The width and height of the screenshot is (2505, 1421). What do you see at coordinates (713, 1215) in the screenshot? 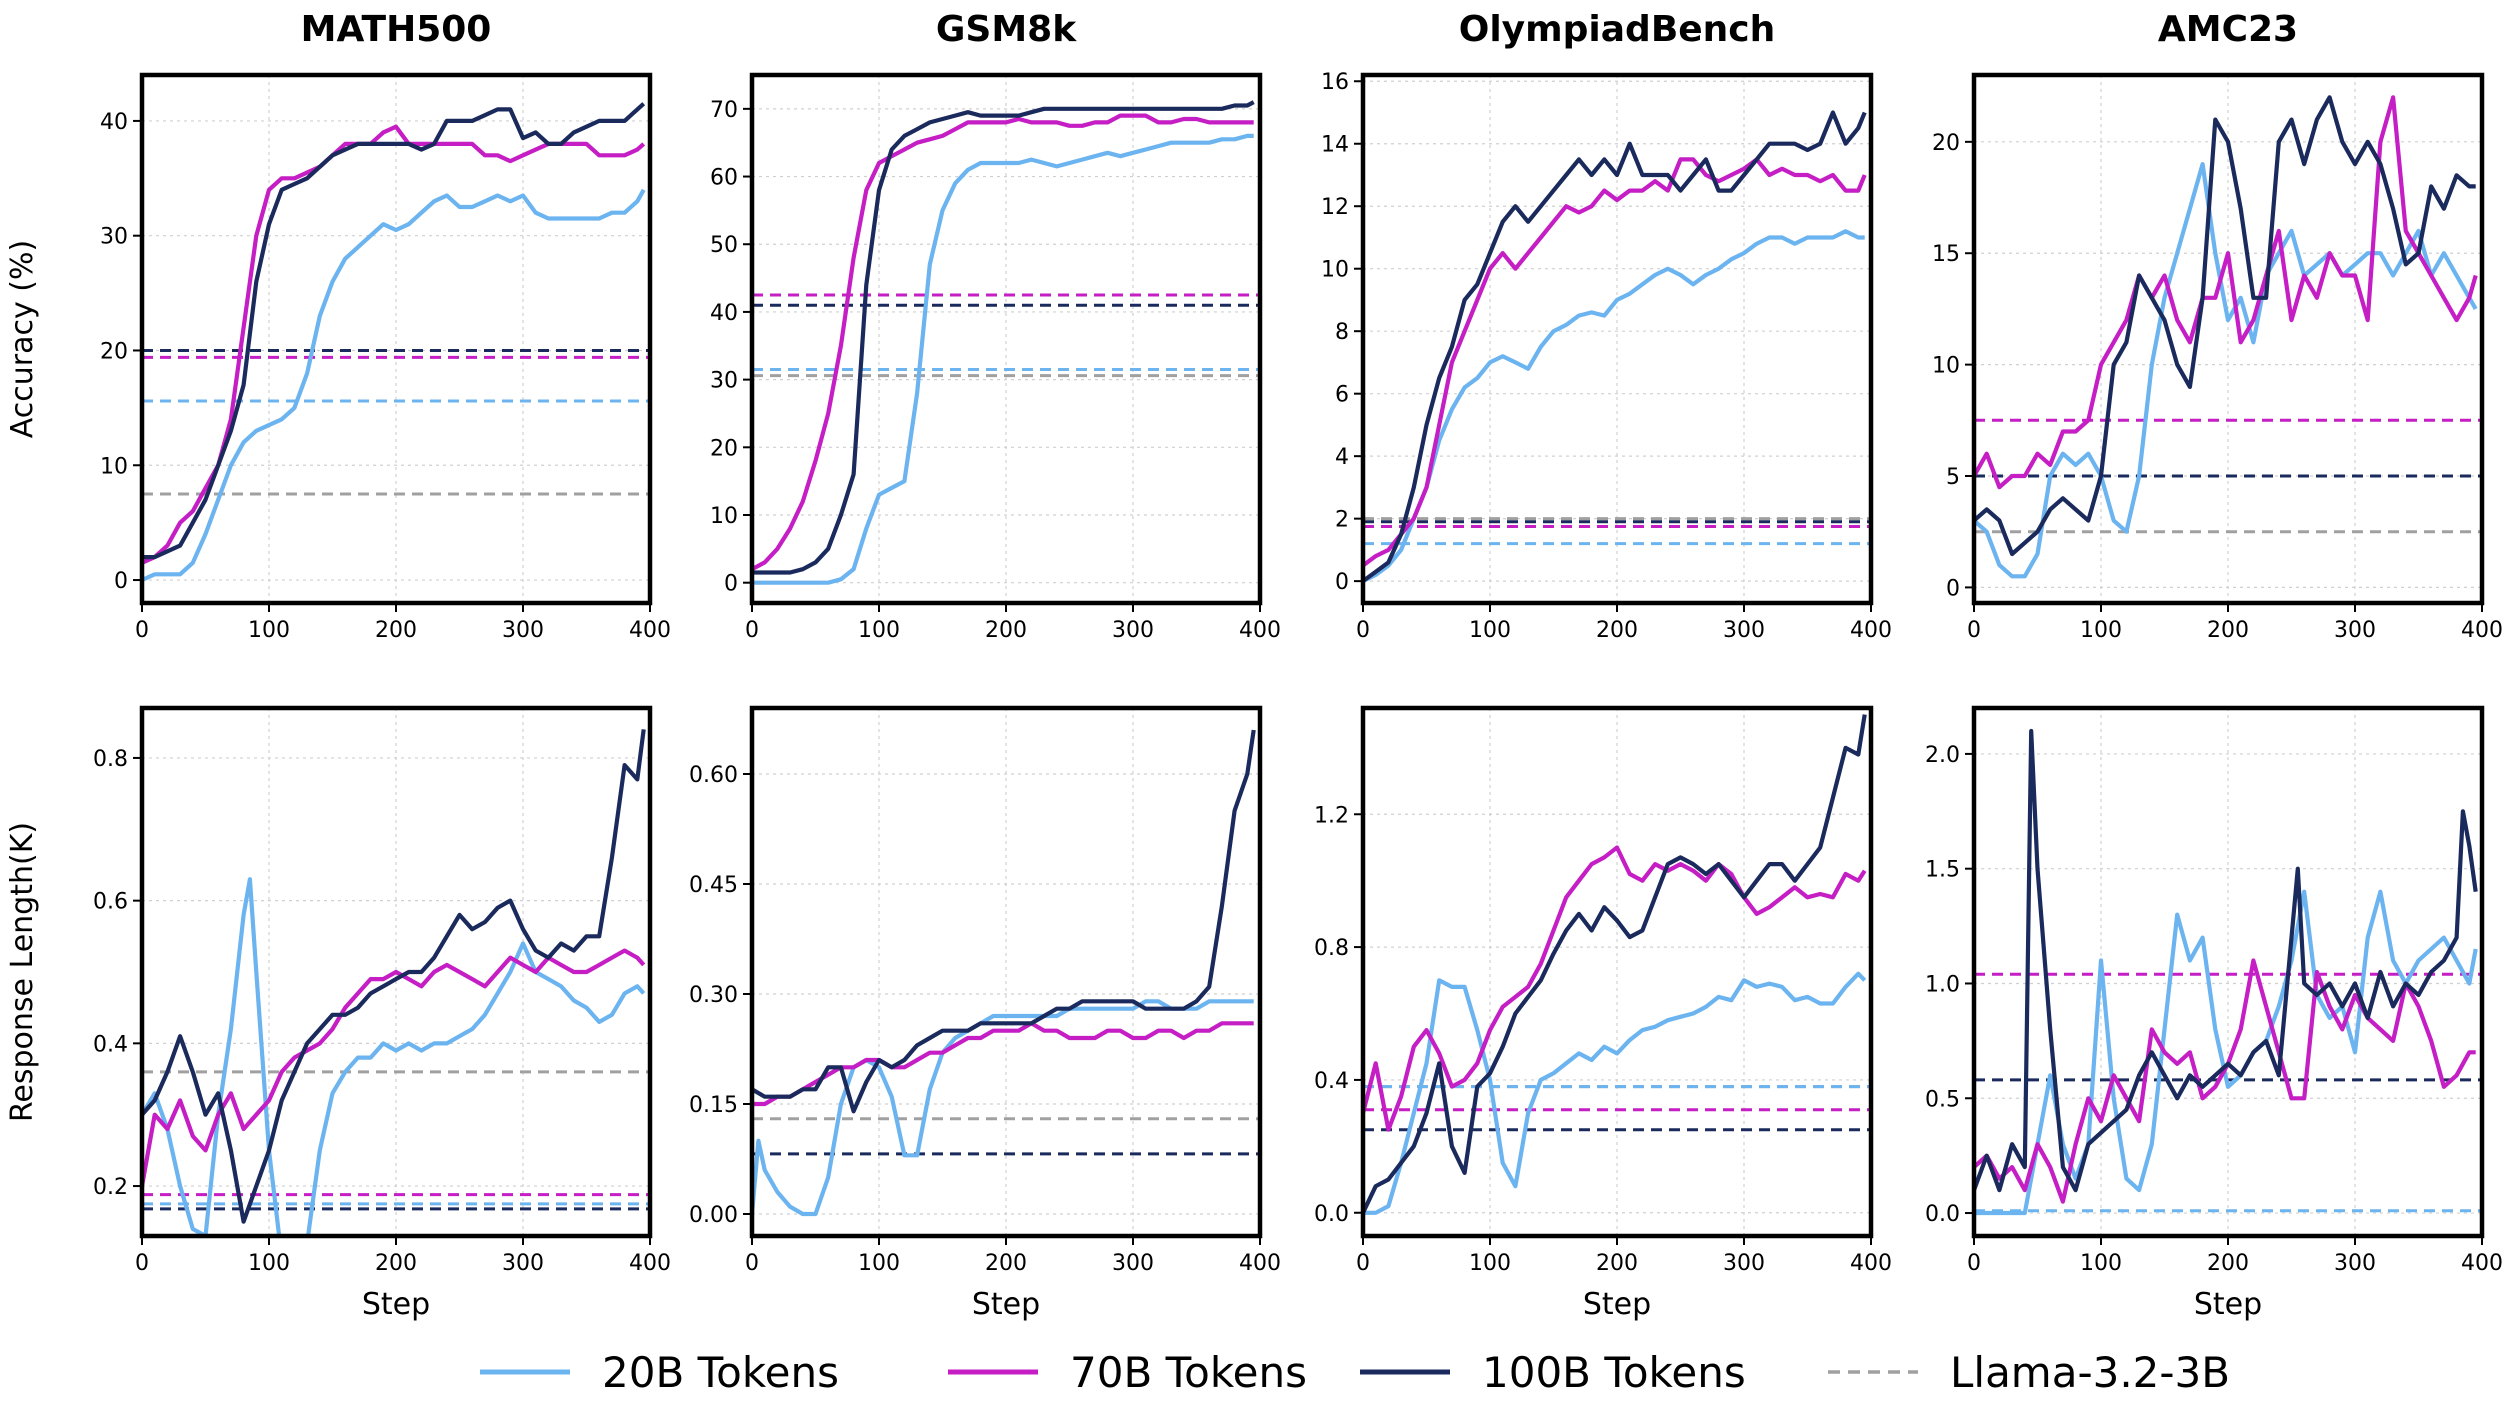
I see `y-tick-label: 0.00` at bounding box center [713, 1215].